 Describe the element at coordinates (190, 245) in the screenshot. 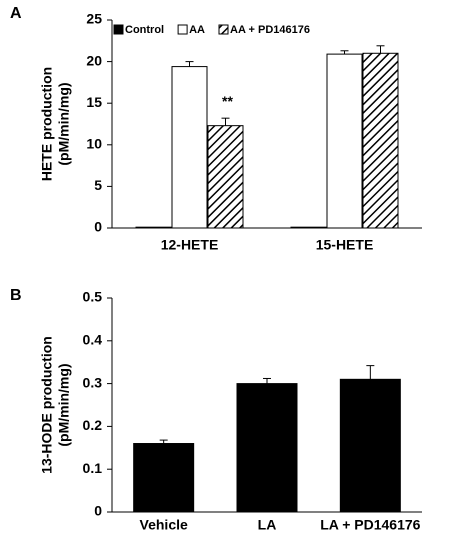

I see `x-tick-label: 12-HETE` at that location.